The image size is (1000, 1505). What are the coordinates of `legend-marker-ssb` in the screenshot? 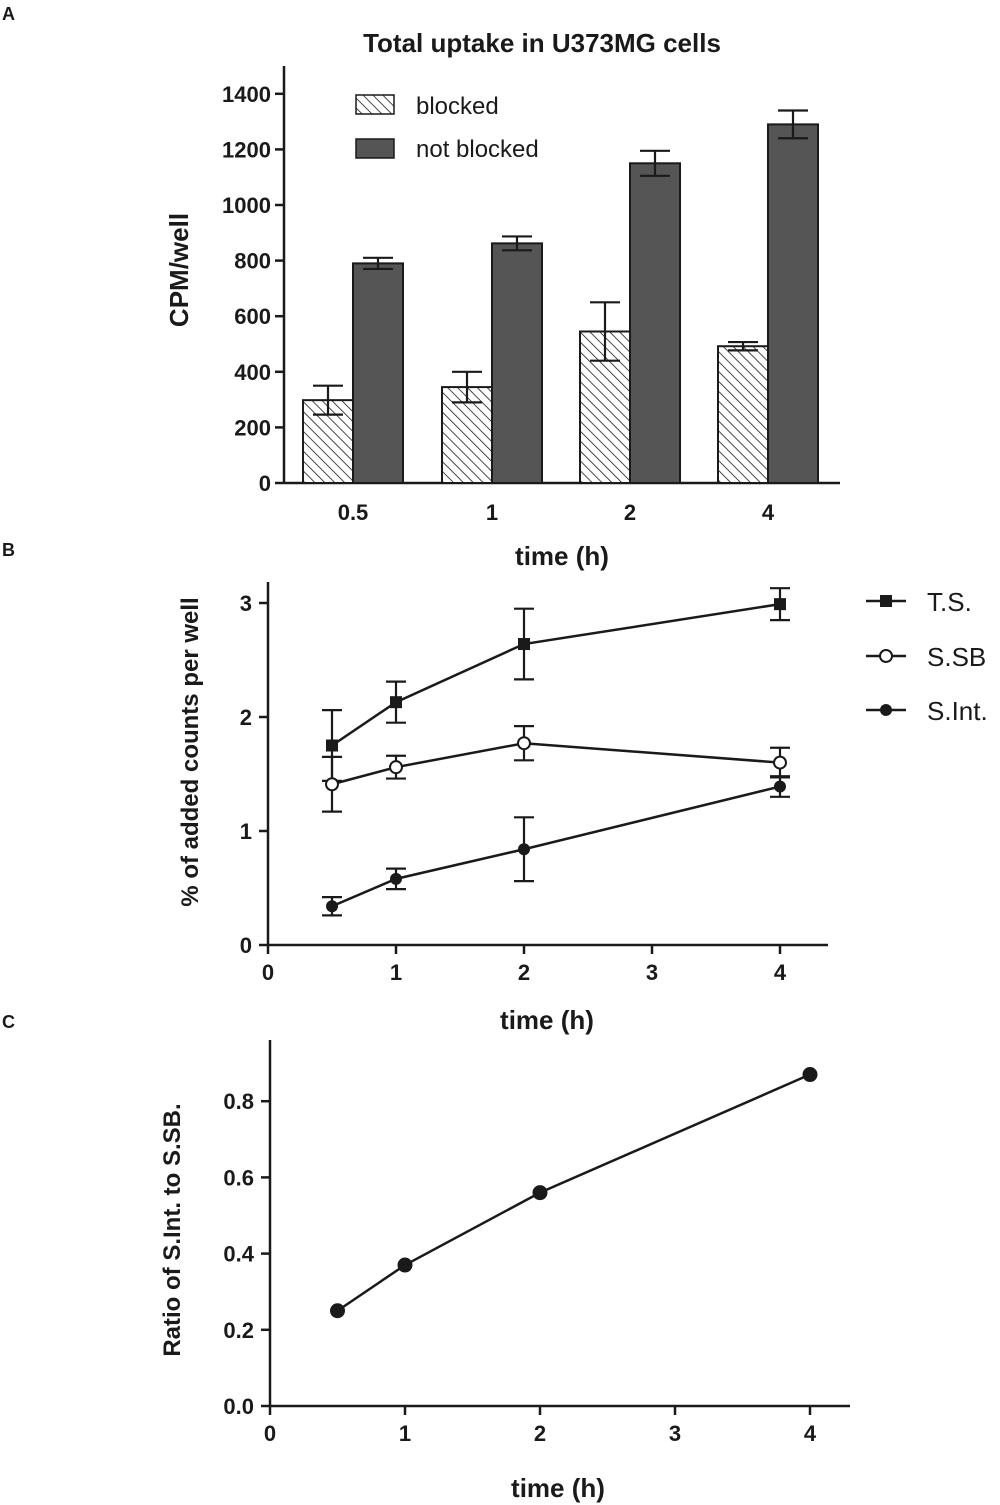 It's located at (886, 656).